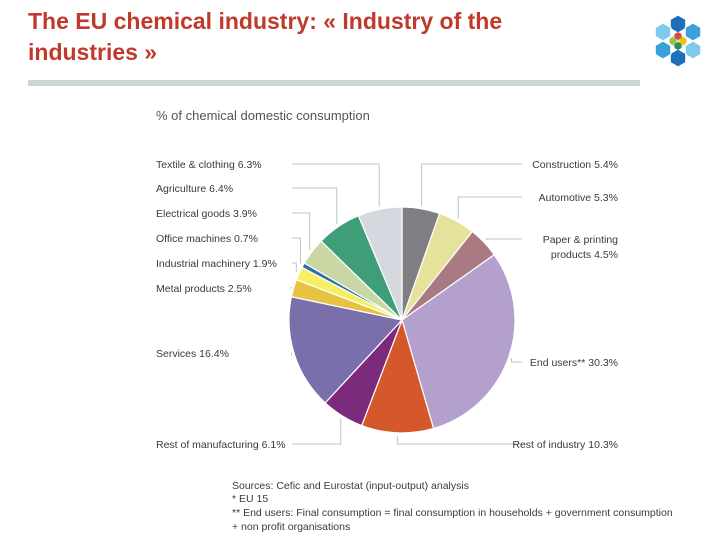 Image resolution: width=720 pixels, height=540 pixels. What do you see at coordinates (565, 445) in the screenshot?
I see `slice-label-rest-of-industry: Rest of industry 10.3%` at bounding box center [565, 445].